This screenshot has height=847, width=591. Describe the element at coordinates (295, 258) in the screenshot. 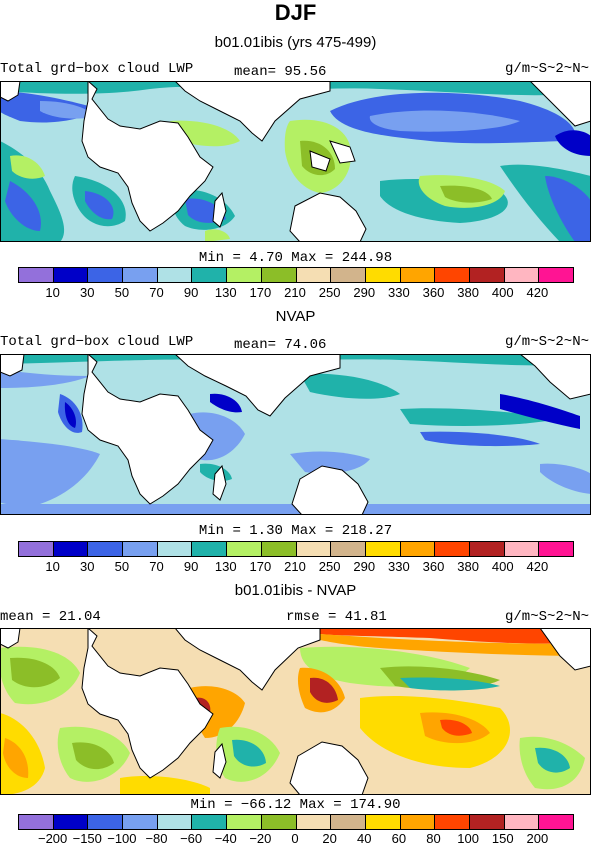

I see `panel1-min-max: Min = 4.70 Max = 244.98` at that location.